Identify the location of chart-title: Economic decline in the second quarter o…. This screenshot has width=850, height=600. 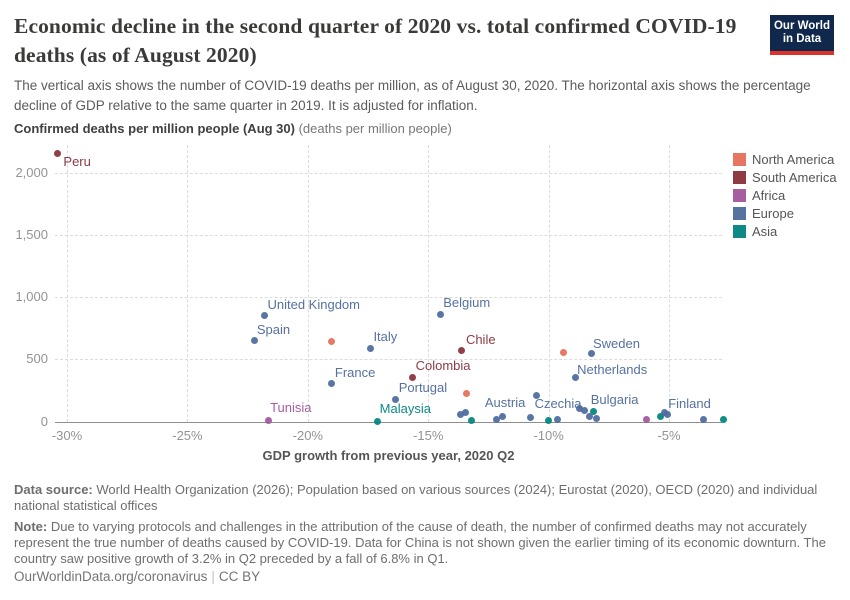
(375, 40).